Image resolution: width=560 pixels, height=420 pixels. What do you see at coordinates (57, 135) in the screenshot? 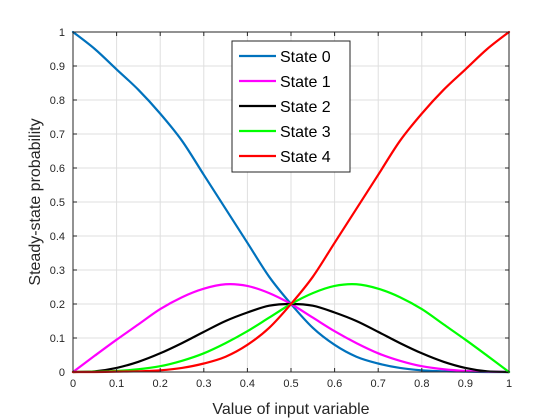
I see `y-tick-label: 0.7` at bounding box center [57, 135].